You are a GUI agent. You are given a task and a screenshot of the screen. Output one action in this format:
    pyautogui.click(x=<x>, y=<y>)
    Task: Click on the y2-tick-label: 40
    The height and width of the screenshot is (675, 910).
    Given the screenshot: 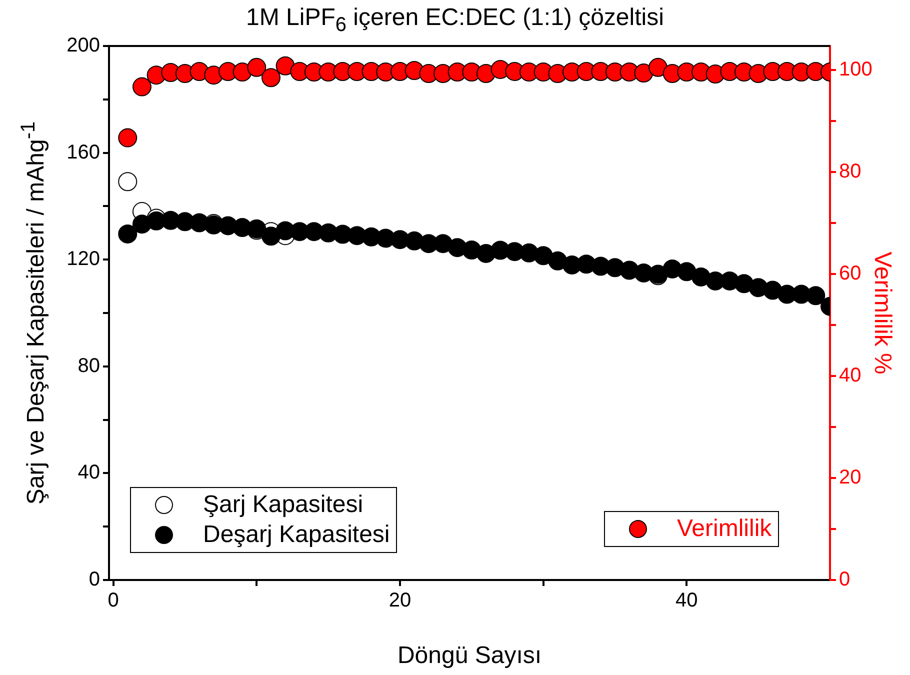 What is the action you would take?
    pyautogui.click(x=850, y=375)
    